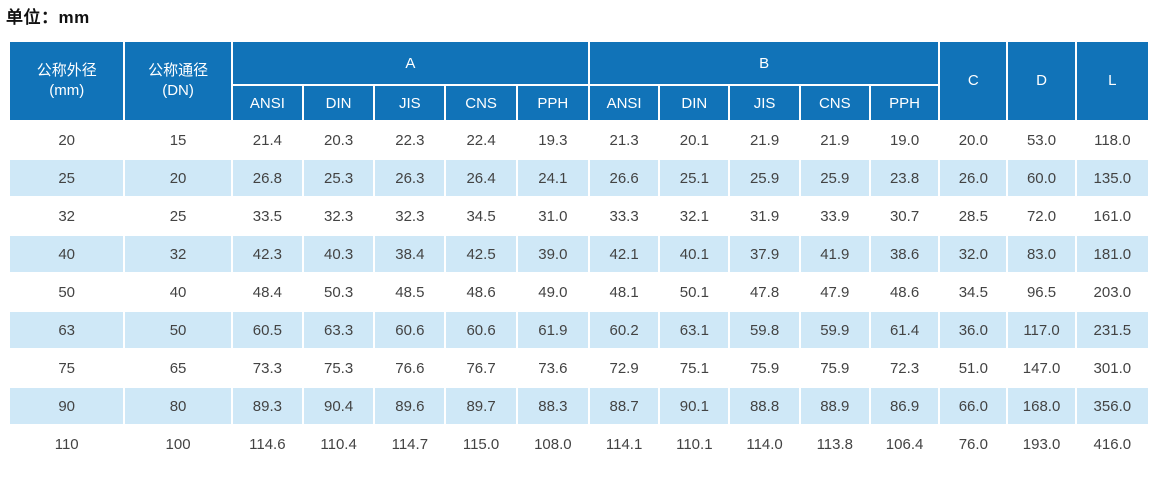  I want to click on table-cell: 75.1, so click(694, 368).